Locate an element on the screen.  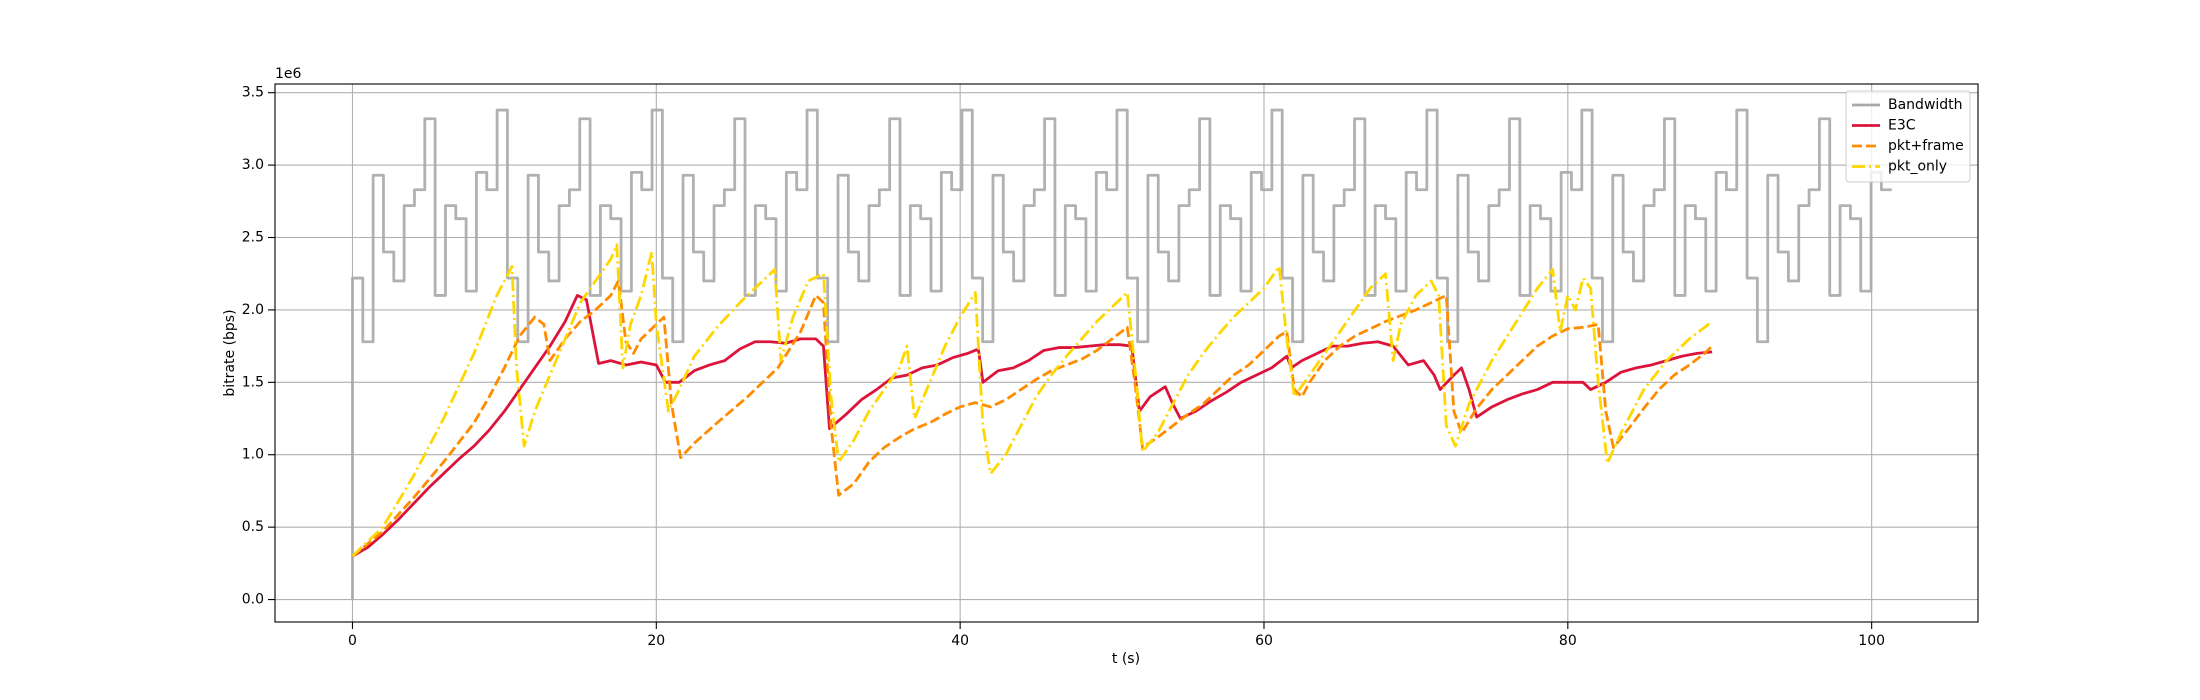
legend-label: pkt+frame is located at coordinates (1926, 146).